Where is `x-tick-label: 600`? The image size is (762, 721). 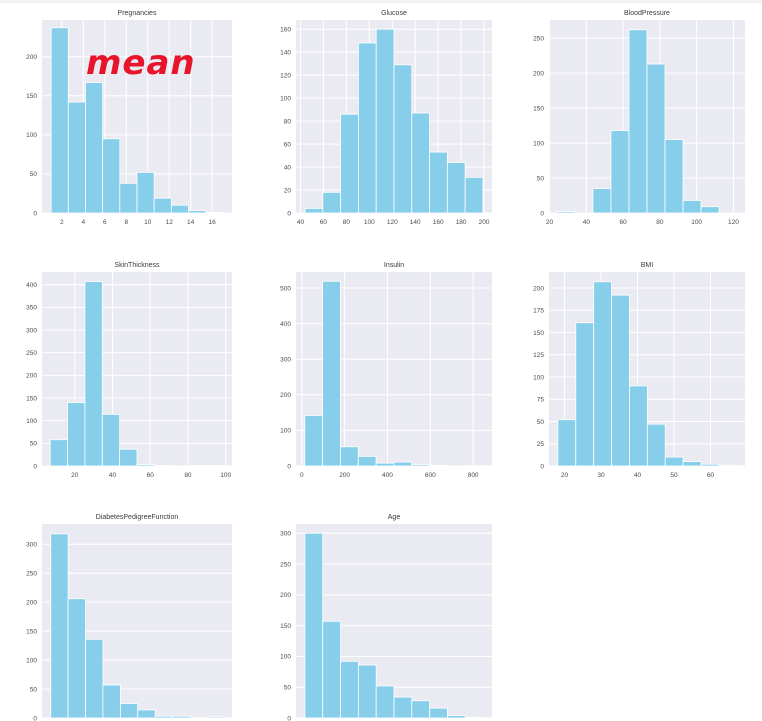
x-tick-label: 600 is located at coordinates (430, 475).